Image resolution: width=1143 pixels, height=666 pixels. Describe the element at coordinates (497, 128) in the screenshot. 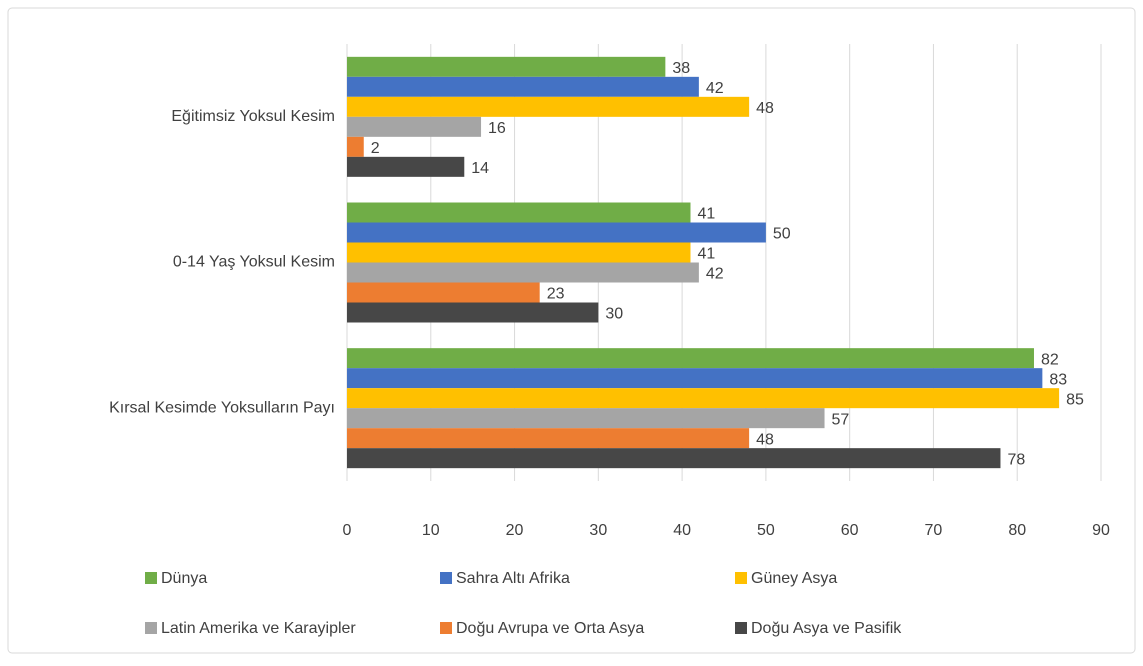

I see `data-label: 16` at that location.